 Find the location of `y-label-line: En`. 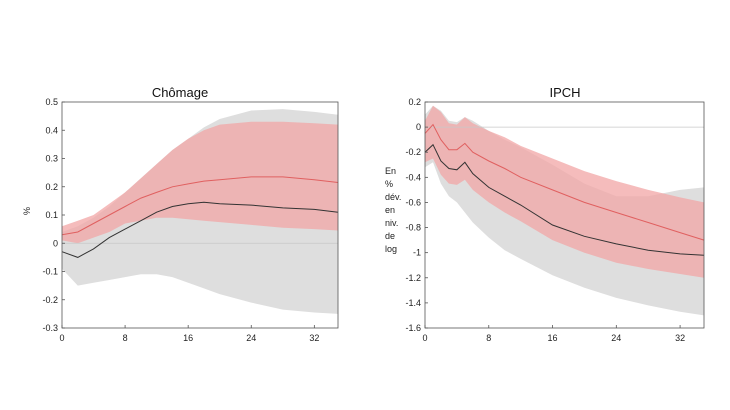

y-label-line: En is located at coordinates (390, 171).